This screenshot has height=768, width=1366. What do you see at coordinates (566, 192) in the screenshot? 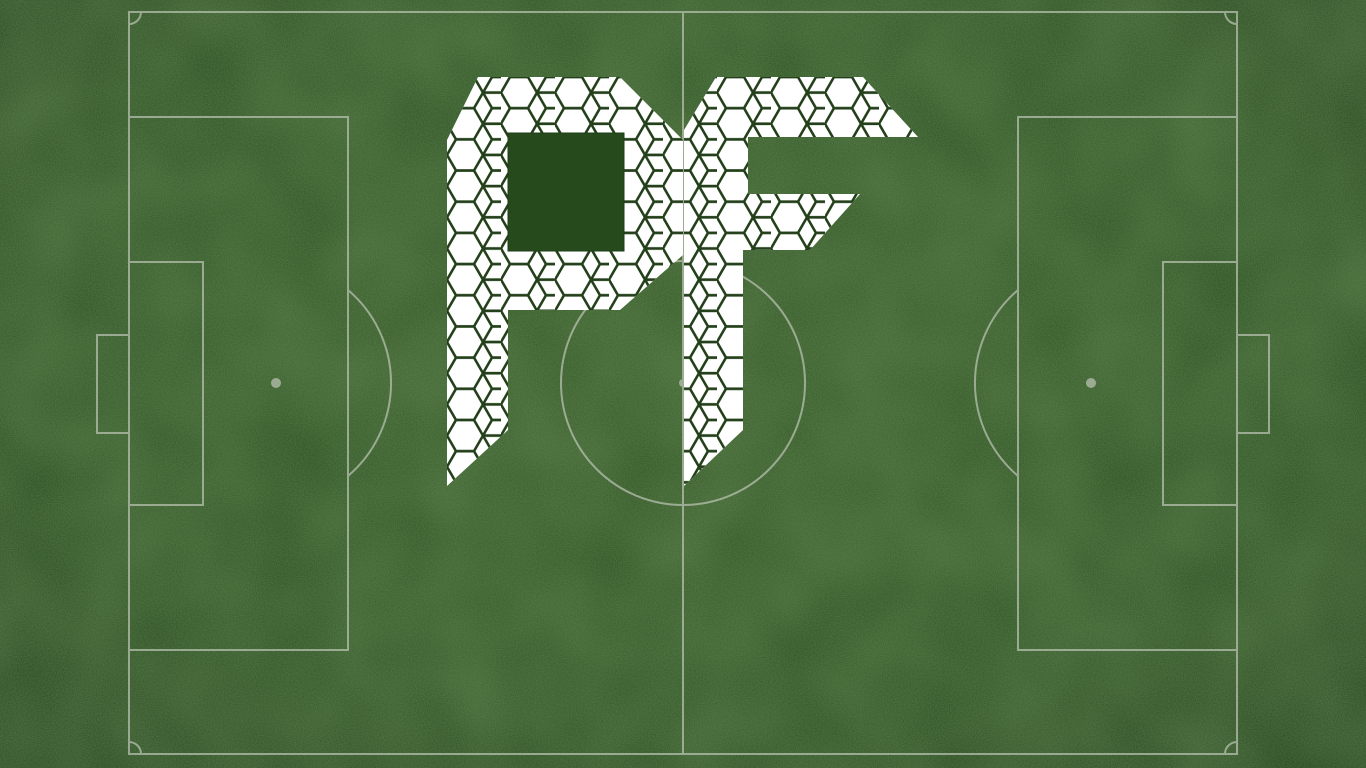
I see `letter-p-counter-hole` at bounding box center [566, 192].